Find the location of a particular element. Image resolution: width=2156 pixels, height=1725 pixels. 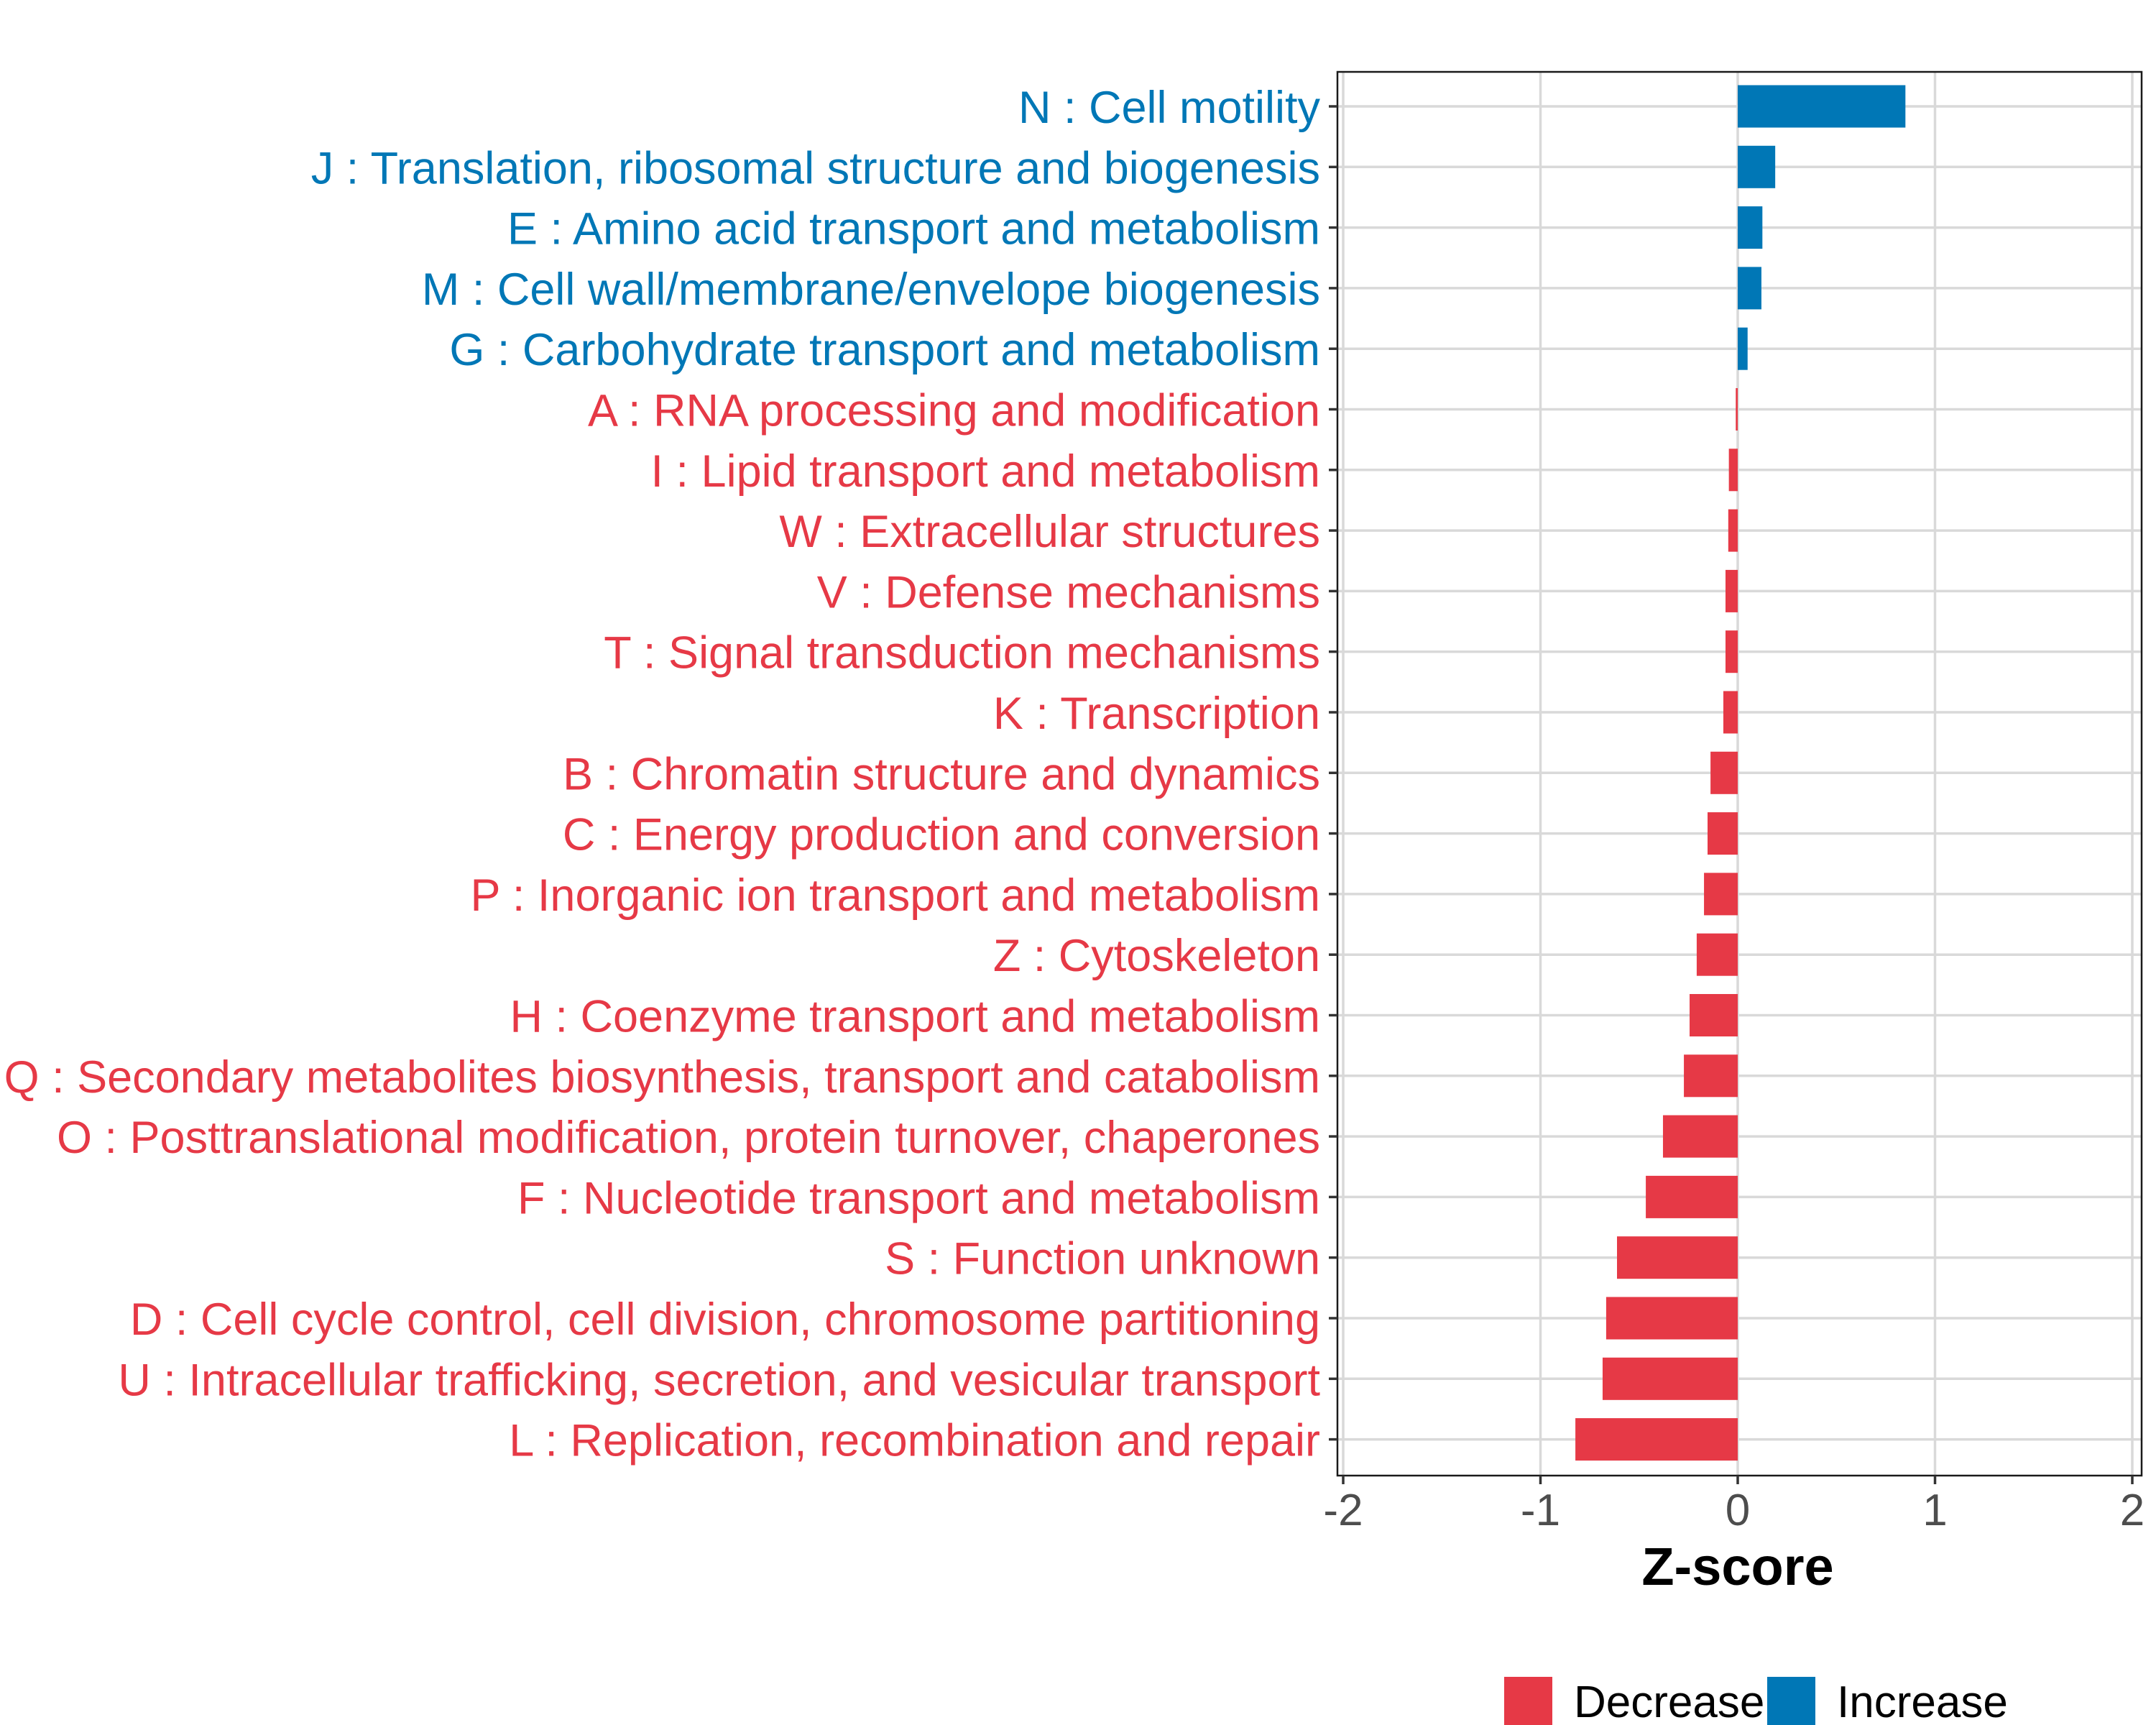

bar-j is located at coordinates (1757, 166).